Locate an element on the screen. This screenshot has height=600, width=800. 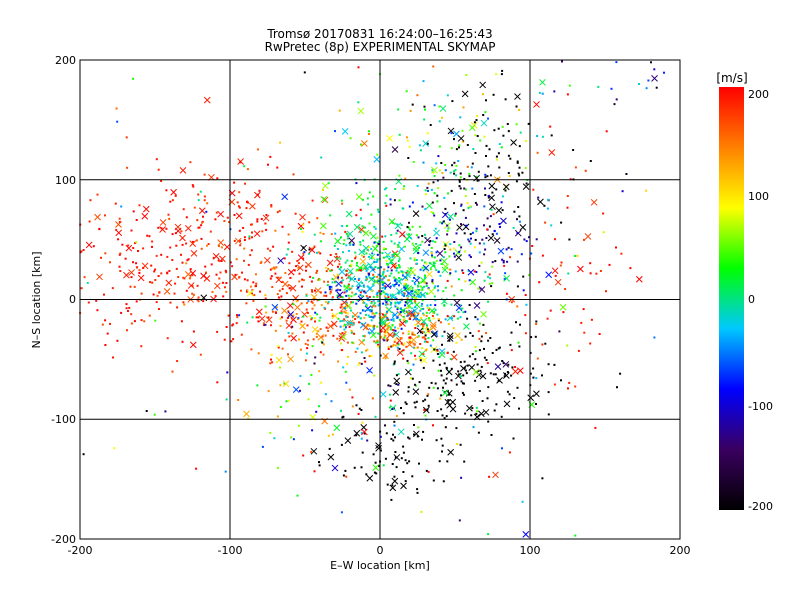
colorbar-gradient is located at coordinates (731, 298).